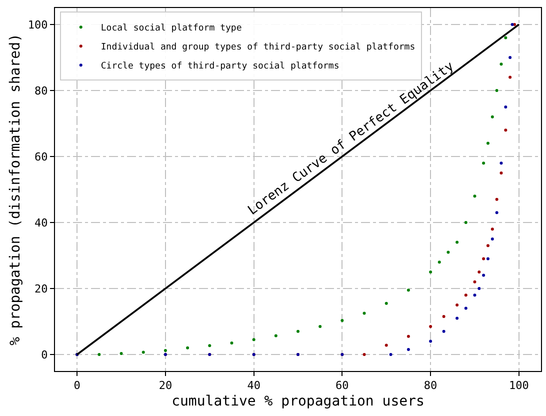  I want to click on y-tick-label: 60, so click(41, 157).